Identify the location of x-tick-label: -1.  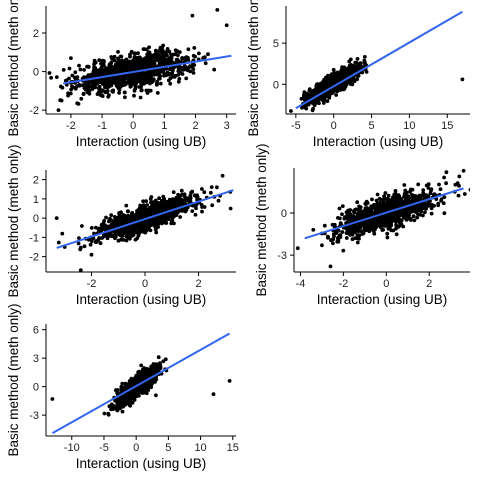
(102, 126).